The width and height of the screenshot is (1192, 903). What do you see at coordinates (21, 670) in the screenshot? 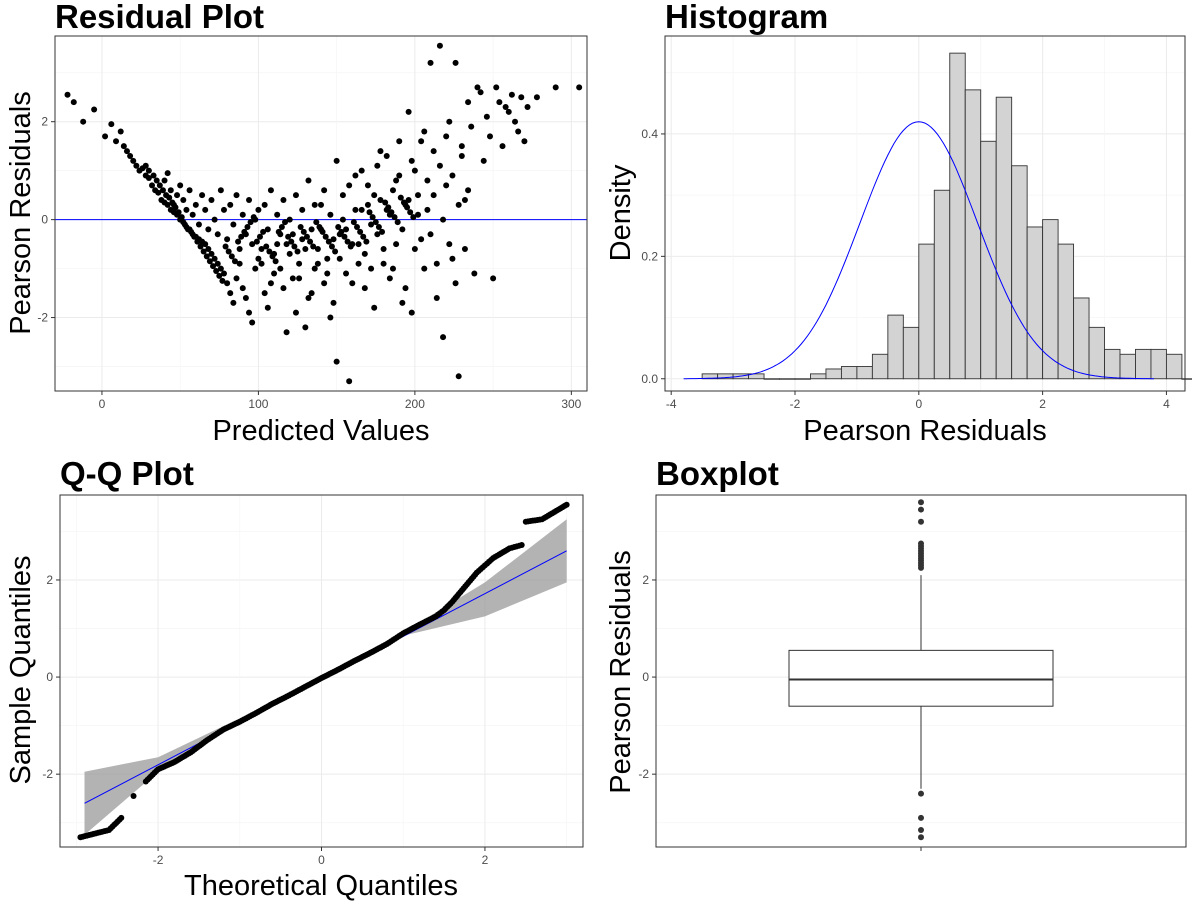
I see `qq-plot-ylabel: Sample Quantiles` at bounding box center [21, 670].